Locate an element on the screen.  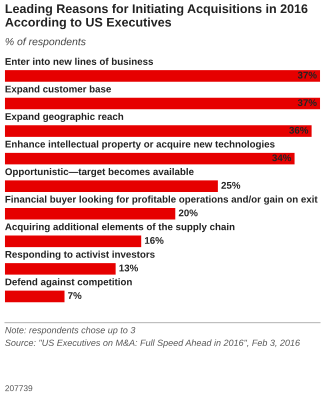
y-tick-label: Expand geographic reach is located at coordinates (65, 117).